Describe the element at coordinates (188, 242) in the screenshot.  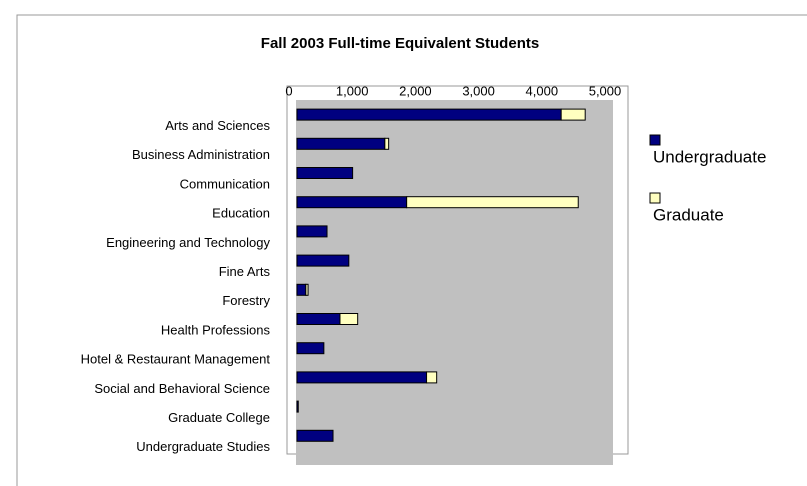
I see `y-tick-label: Engineering and Technology` at that location.